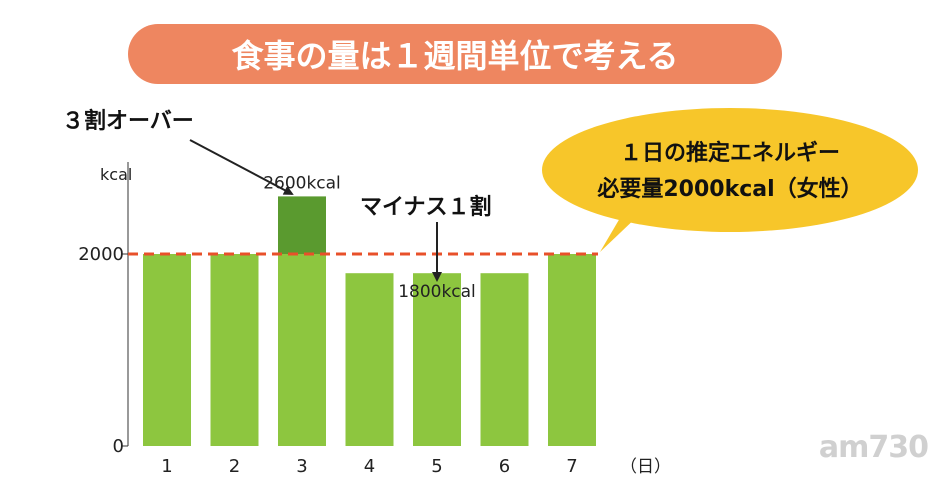  I want to click on x-tick-label: 4, so click(369, 466).